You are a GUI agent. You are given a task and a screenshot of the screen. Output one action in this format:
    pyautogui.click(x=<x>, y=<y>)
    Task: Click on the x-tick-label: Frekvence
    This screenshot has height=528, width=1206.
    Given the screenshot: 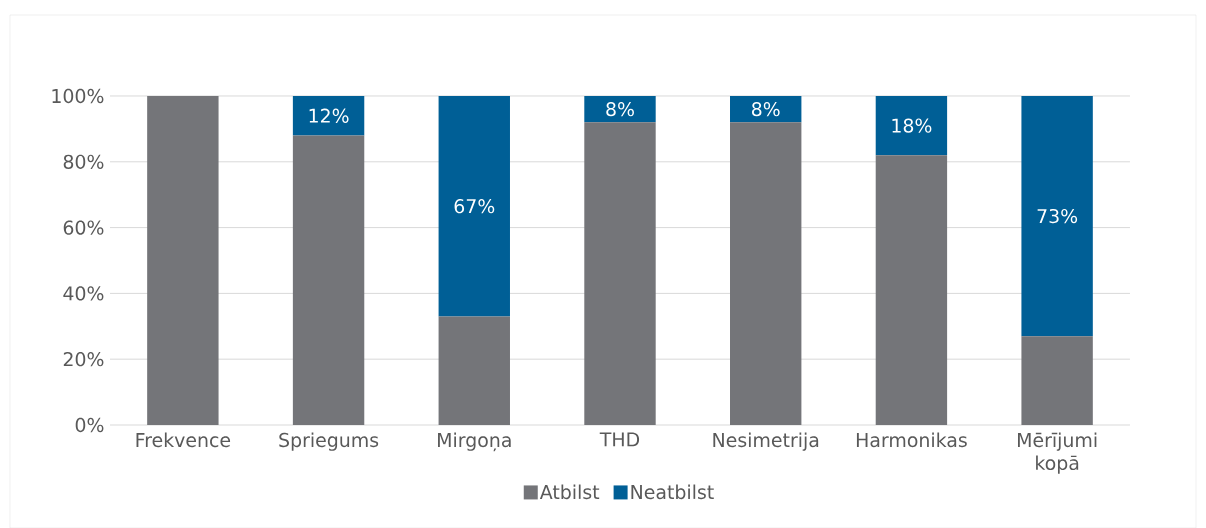 What is the action you would take?
    pyautogui.click(x=183, y=440)
    